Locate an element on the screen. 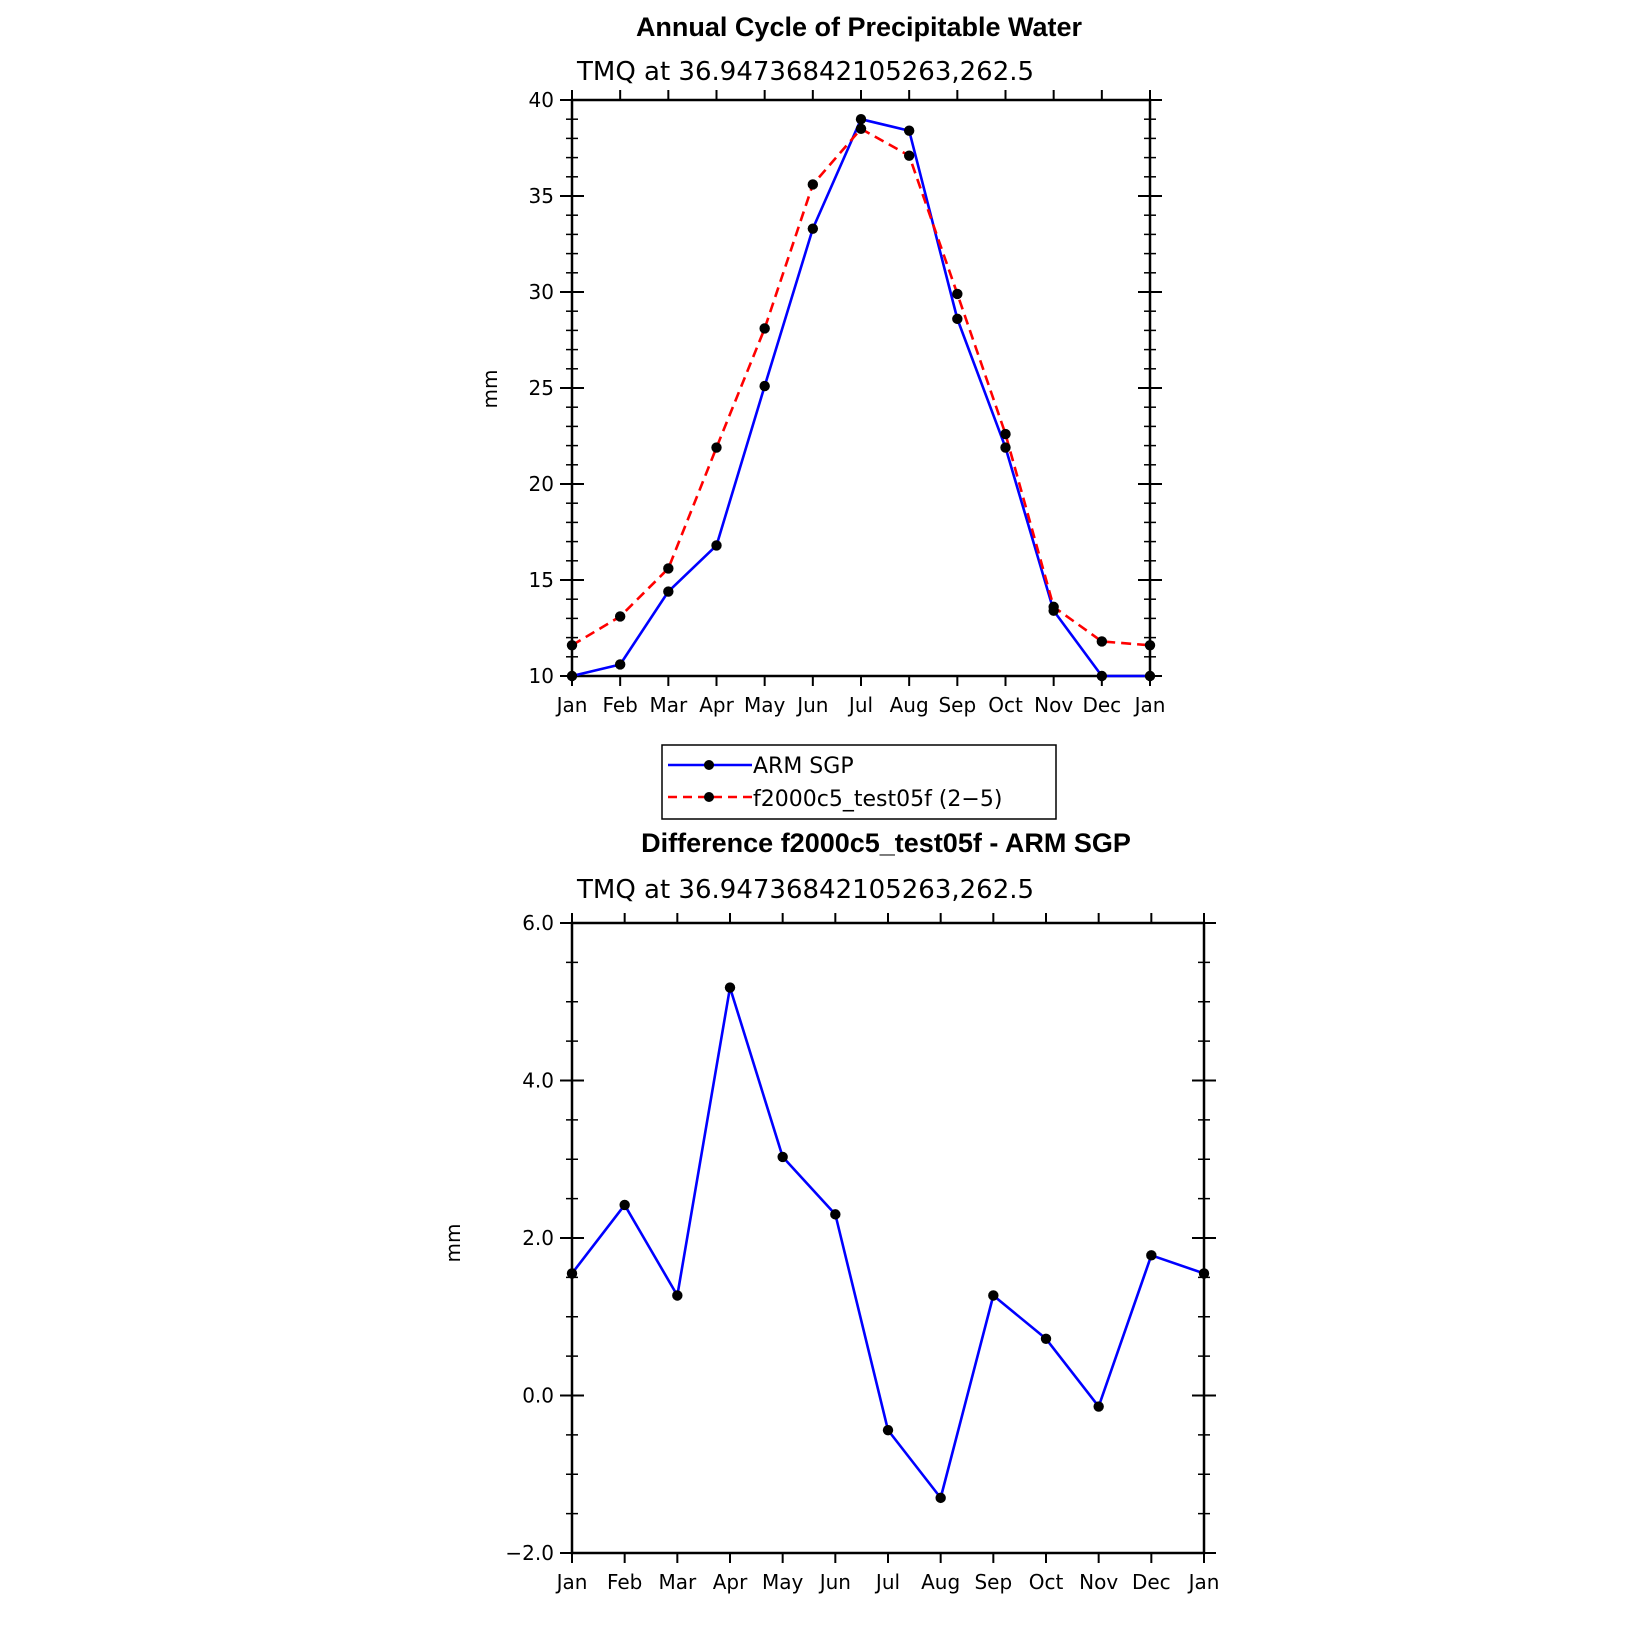 This screenshot has height=1647, width=1647. y-tick-label: 2.0 is located at coordinates (538, 1238).